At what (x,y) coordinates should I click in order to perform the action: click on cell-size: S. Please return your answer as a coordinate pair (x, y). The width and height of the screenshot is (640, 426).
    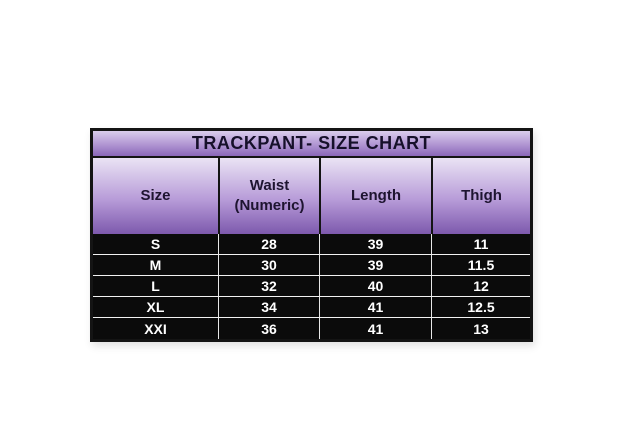
    Looking at the image, I should click on (155, 244).